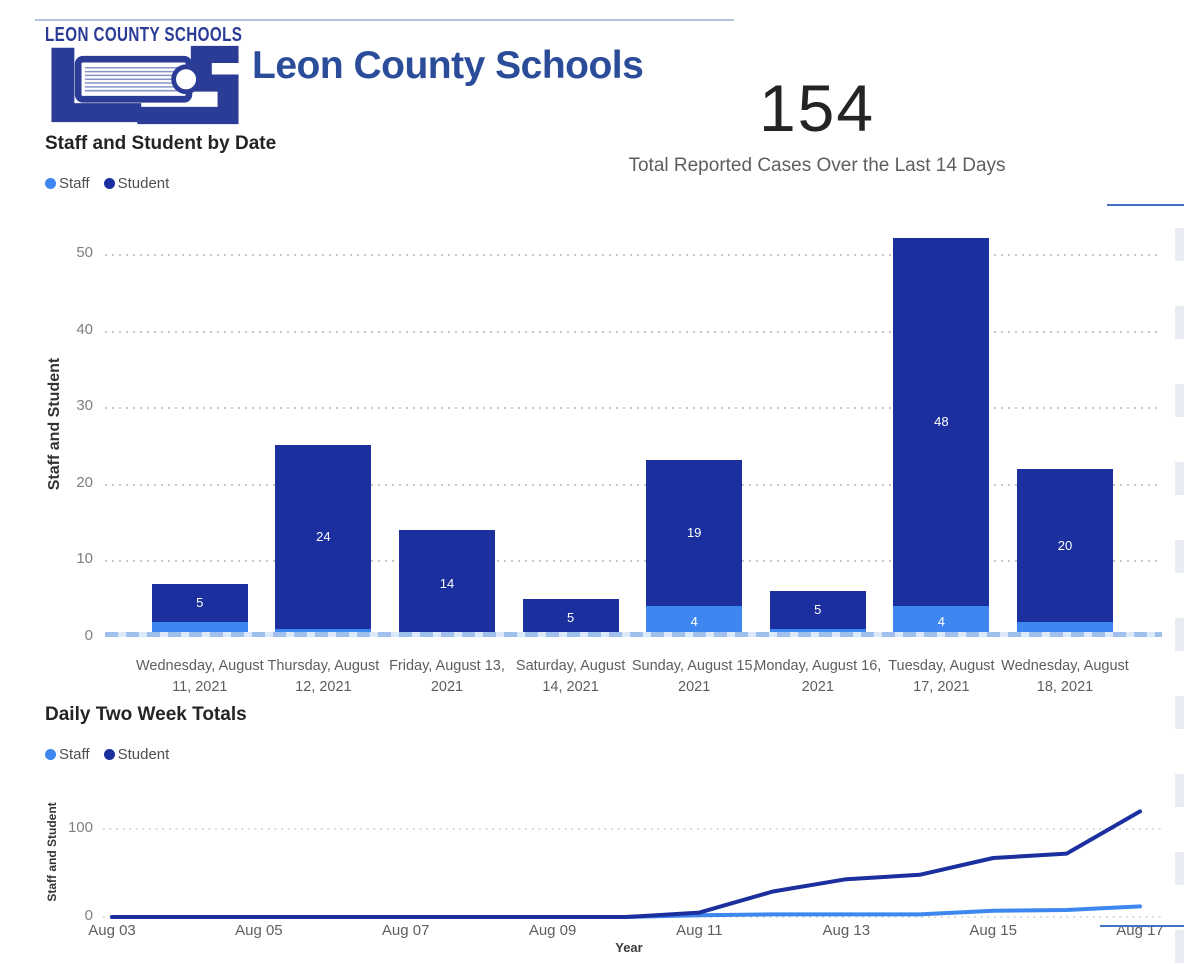  Describe the element at coordinates (629, 947) in the screenshot. I see `line-chart-x-axis-title: Year` at that location.